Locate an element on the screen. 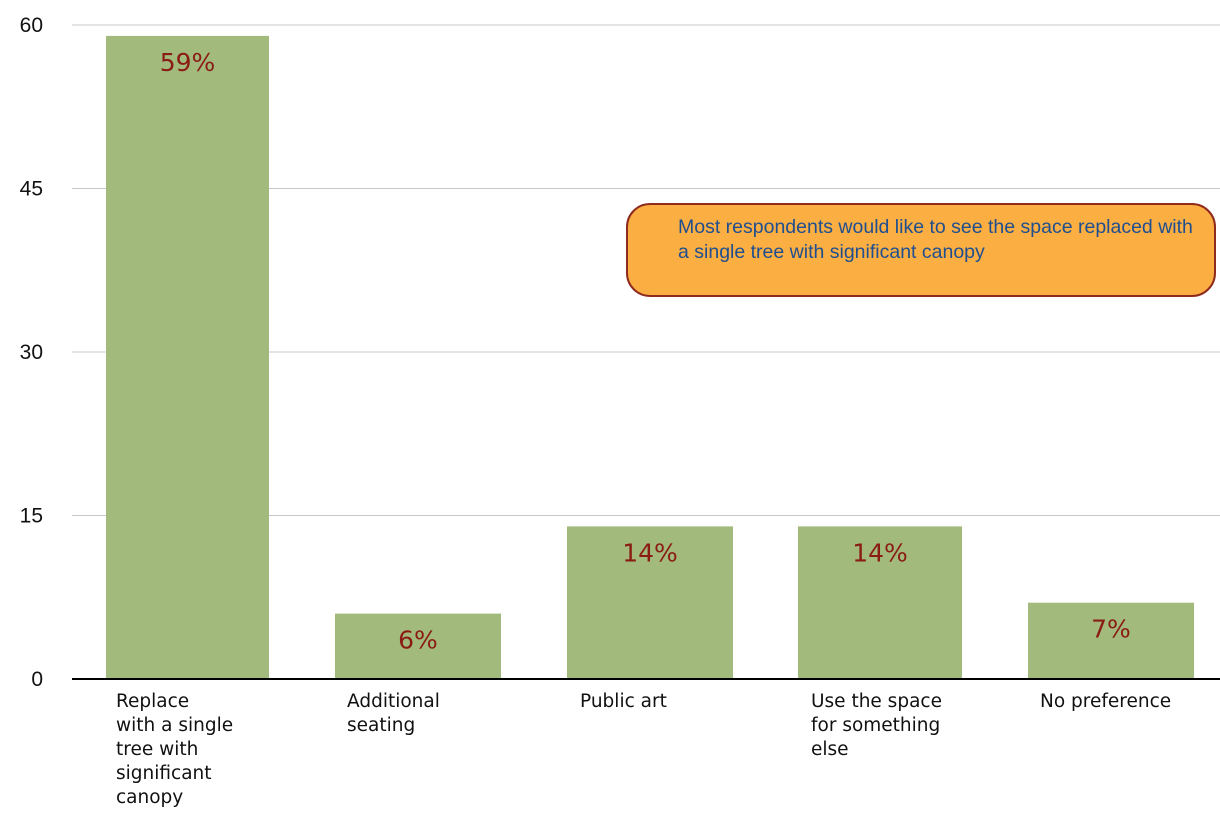  y-tick-label: 15 is located at coordinates (31, 516).